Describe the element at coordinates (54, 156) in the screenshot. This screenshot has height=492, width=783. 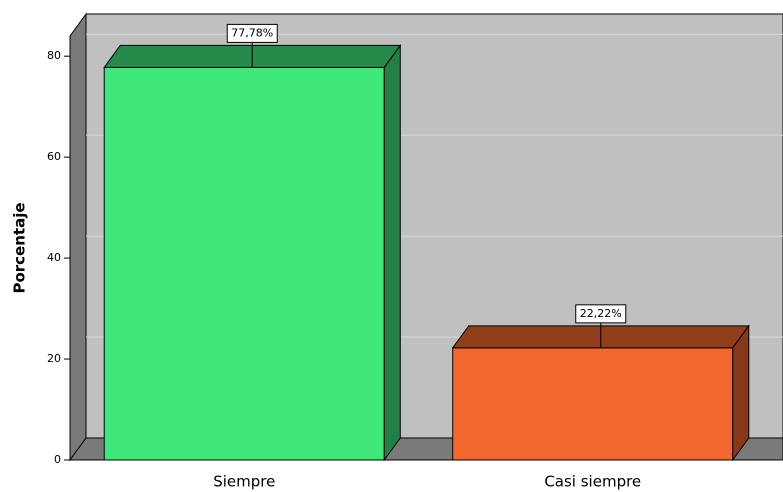
I see `y-tick-label: 60` at that location.